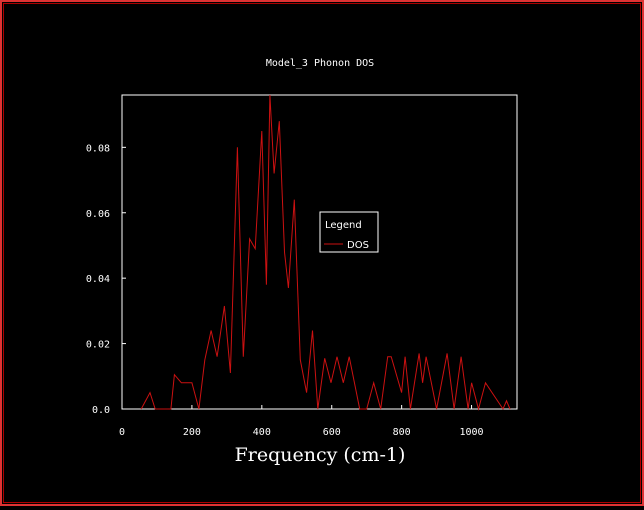 The image size is (644, 510). I want to click on x-tick-label: 0, so click(122, 432).